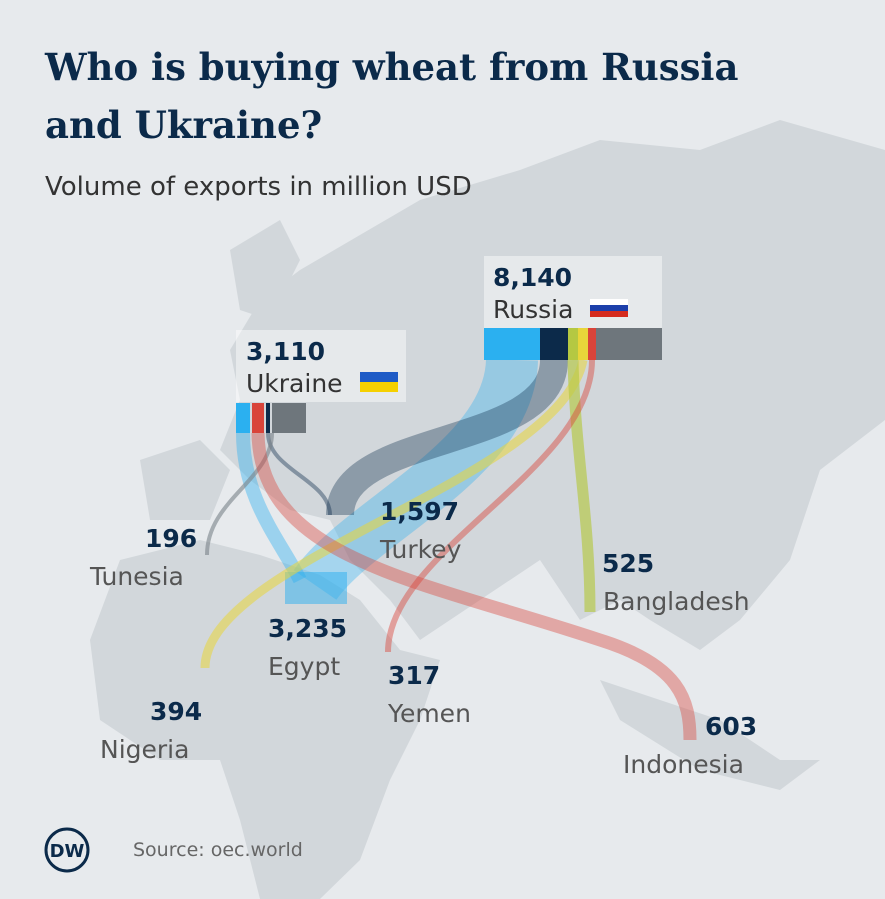  Describe the element at coordinates (316, 588) in the screenshot. I see `egypt-marker` at that location.